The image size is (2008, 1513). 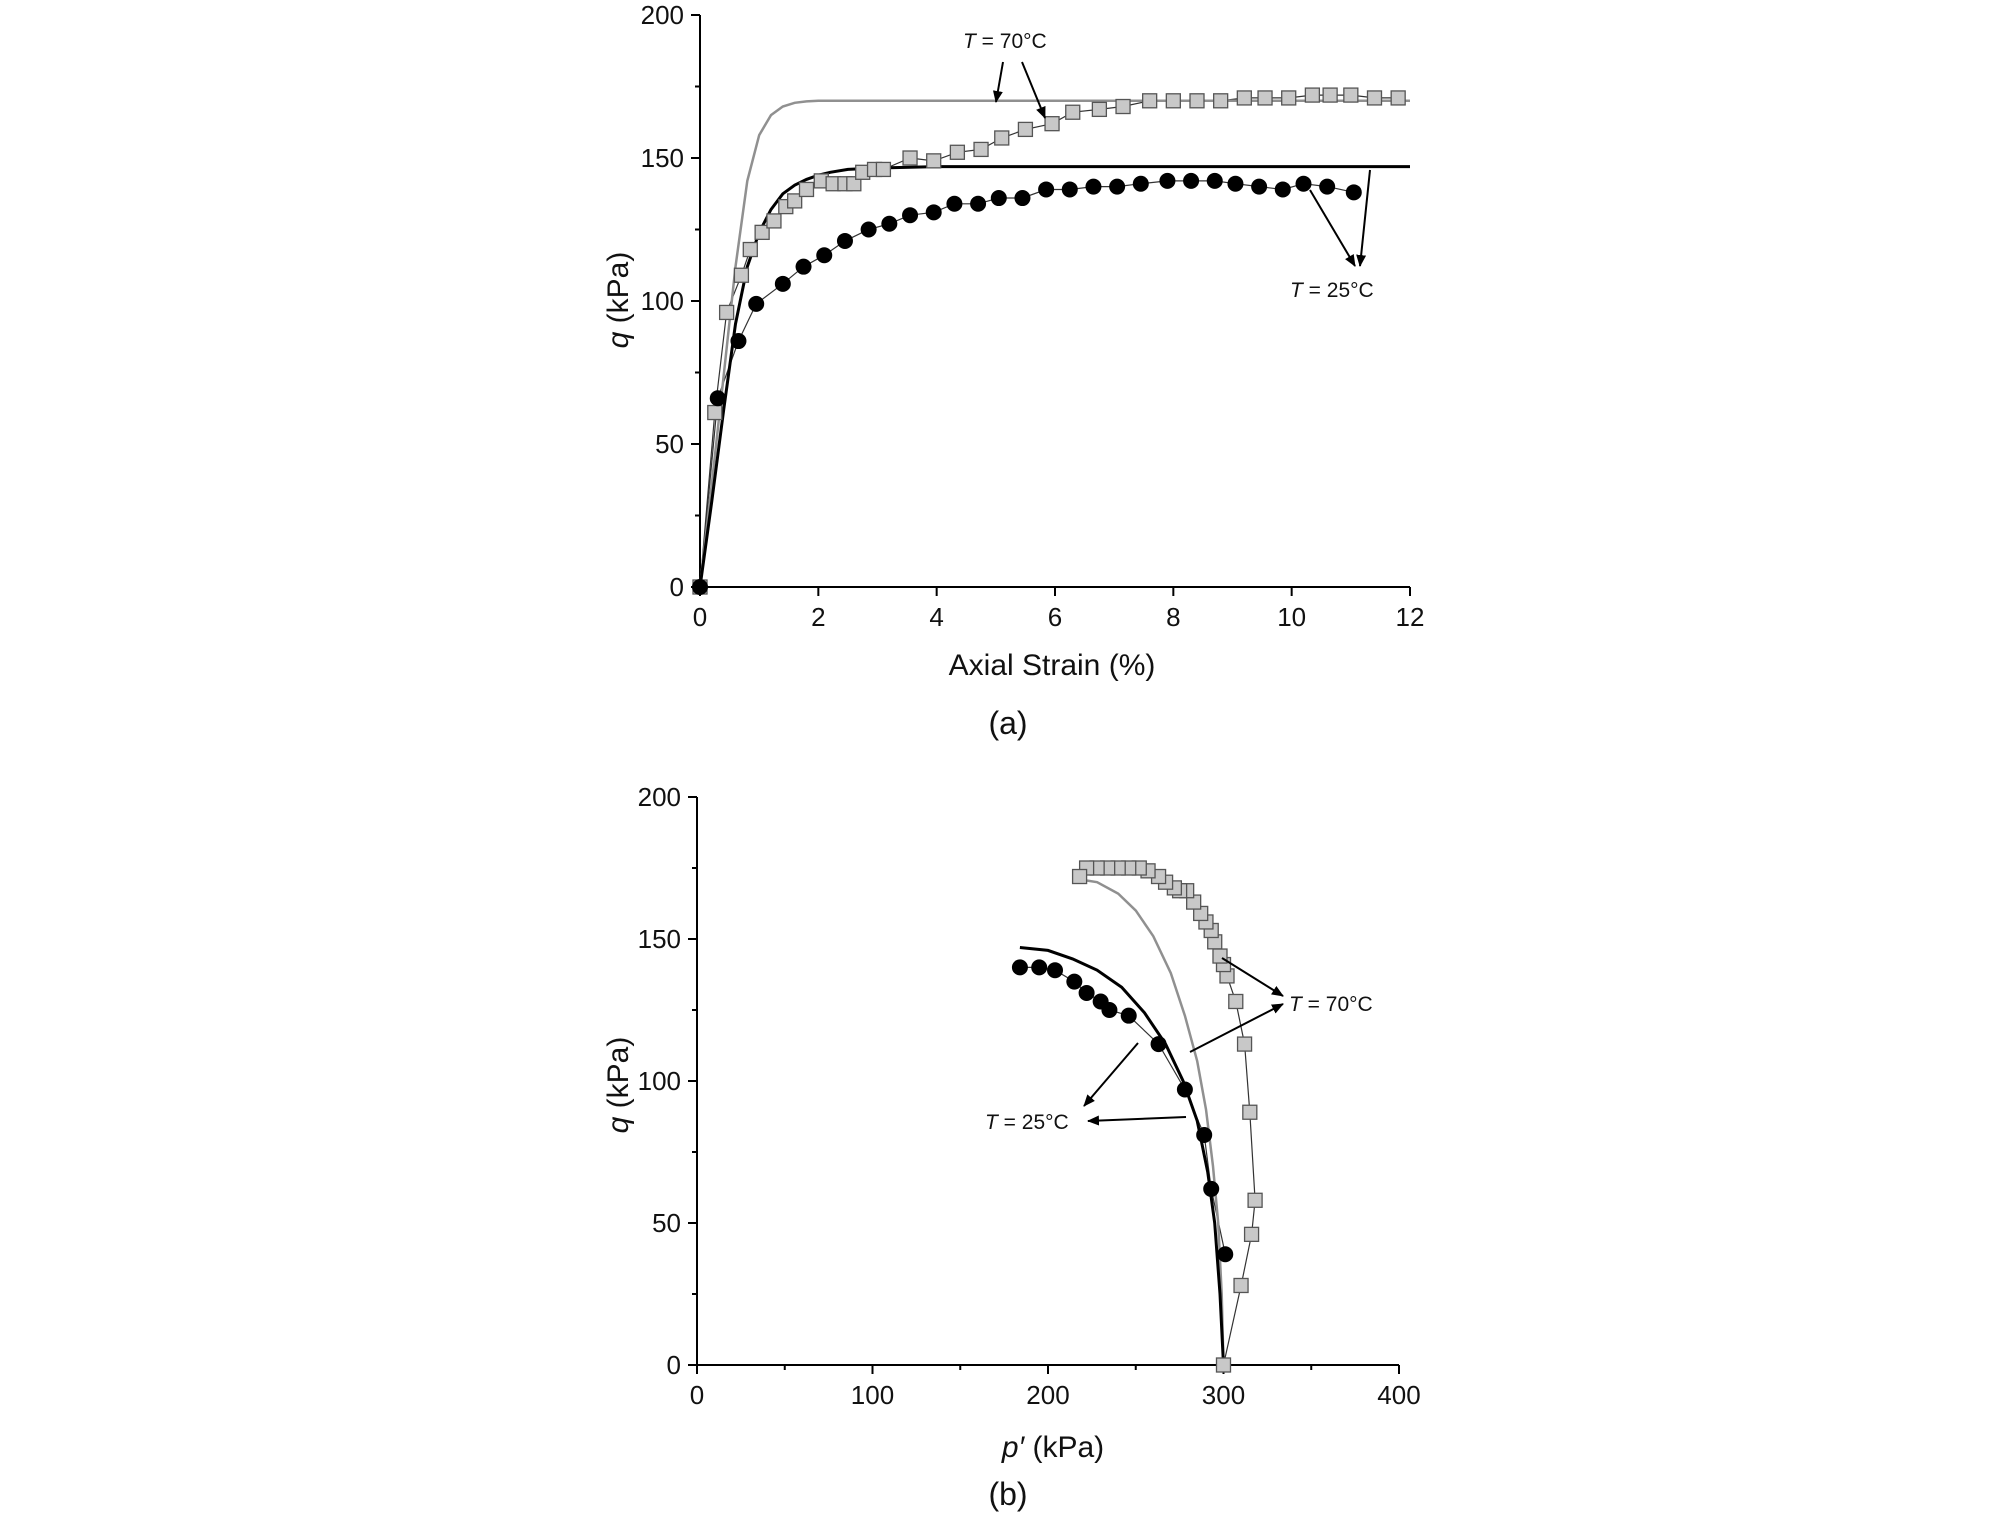 I want to click on x-tick-label: 2, so click(x=818, y=617).